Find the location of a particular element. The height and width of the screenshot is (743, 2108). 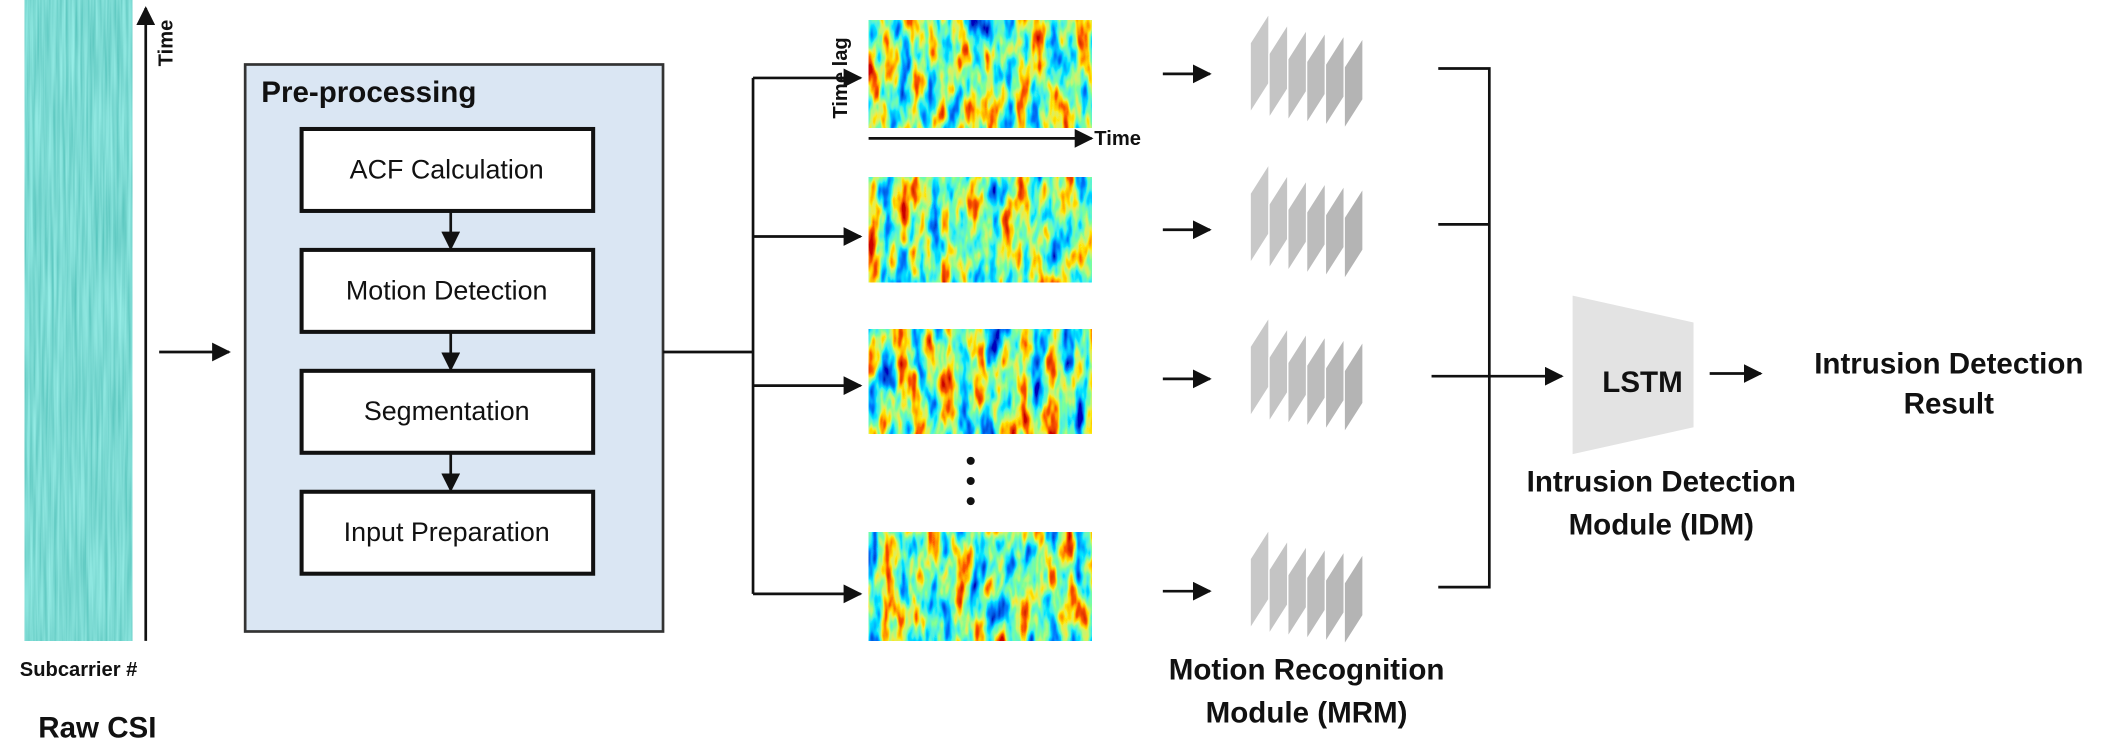

mrm-label: Module (MRM) is located at coordinates (1307, 713).